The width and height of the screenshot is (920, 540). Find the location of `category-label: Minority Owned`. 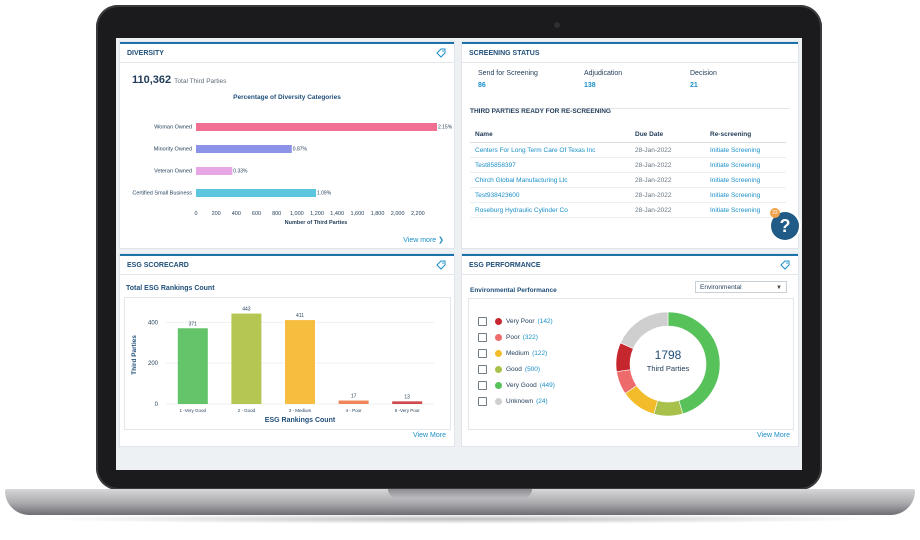

category-label: Minority Owned is located at coordinates (173, 150).